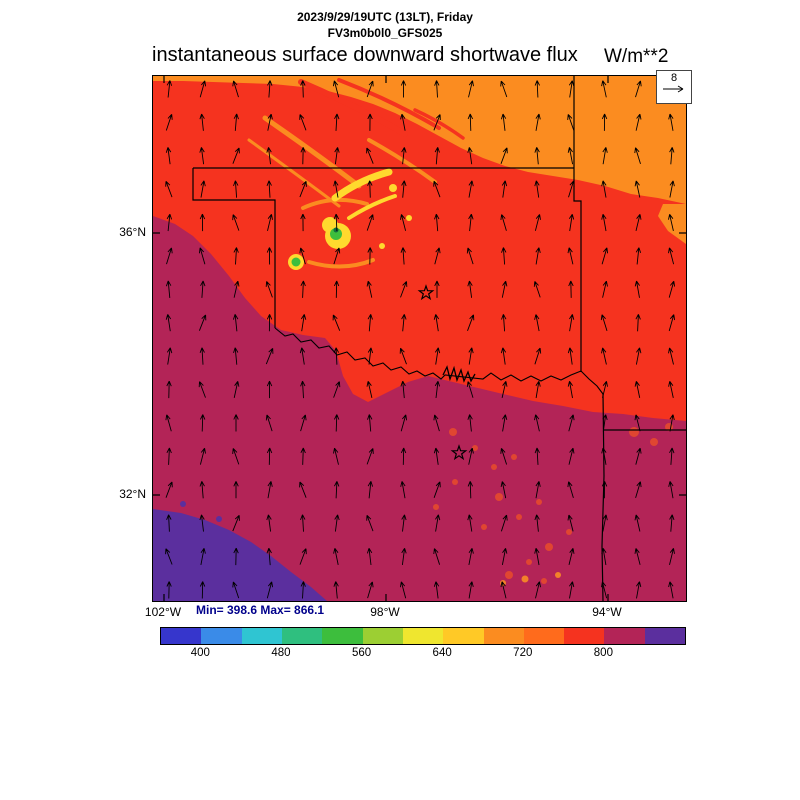  What do you see at coordinates (132, 232) in the screenshot?
I see `lat-label-36n: 36°N` at bounding box center [132, 232].